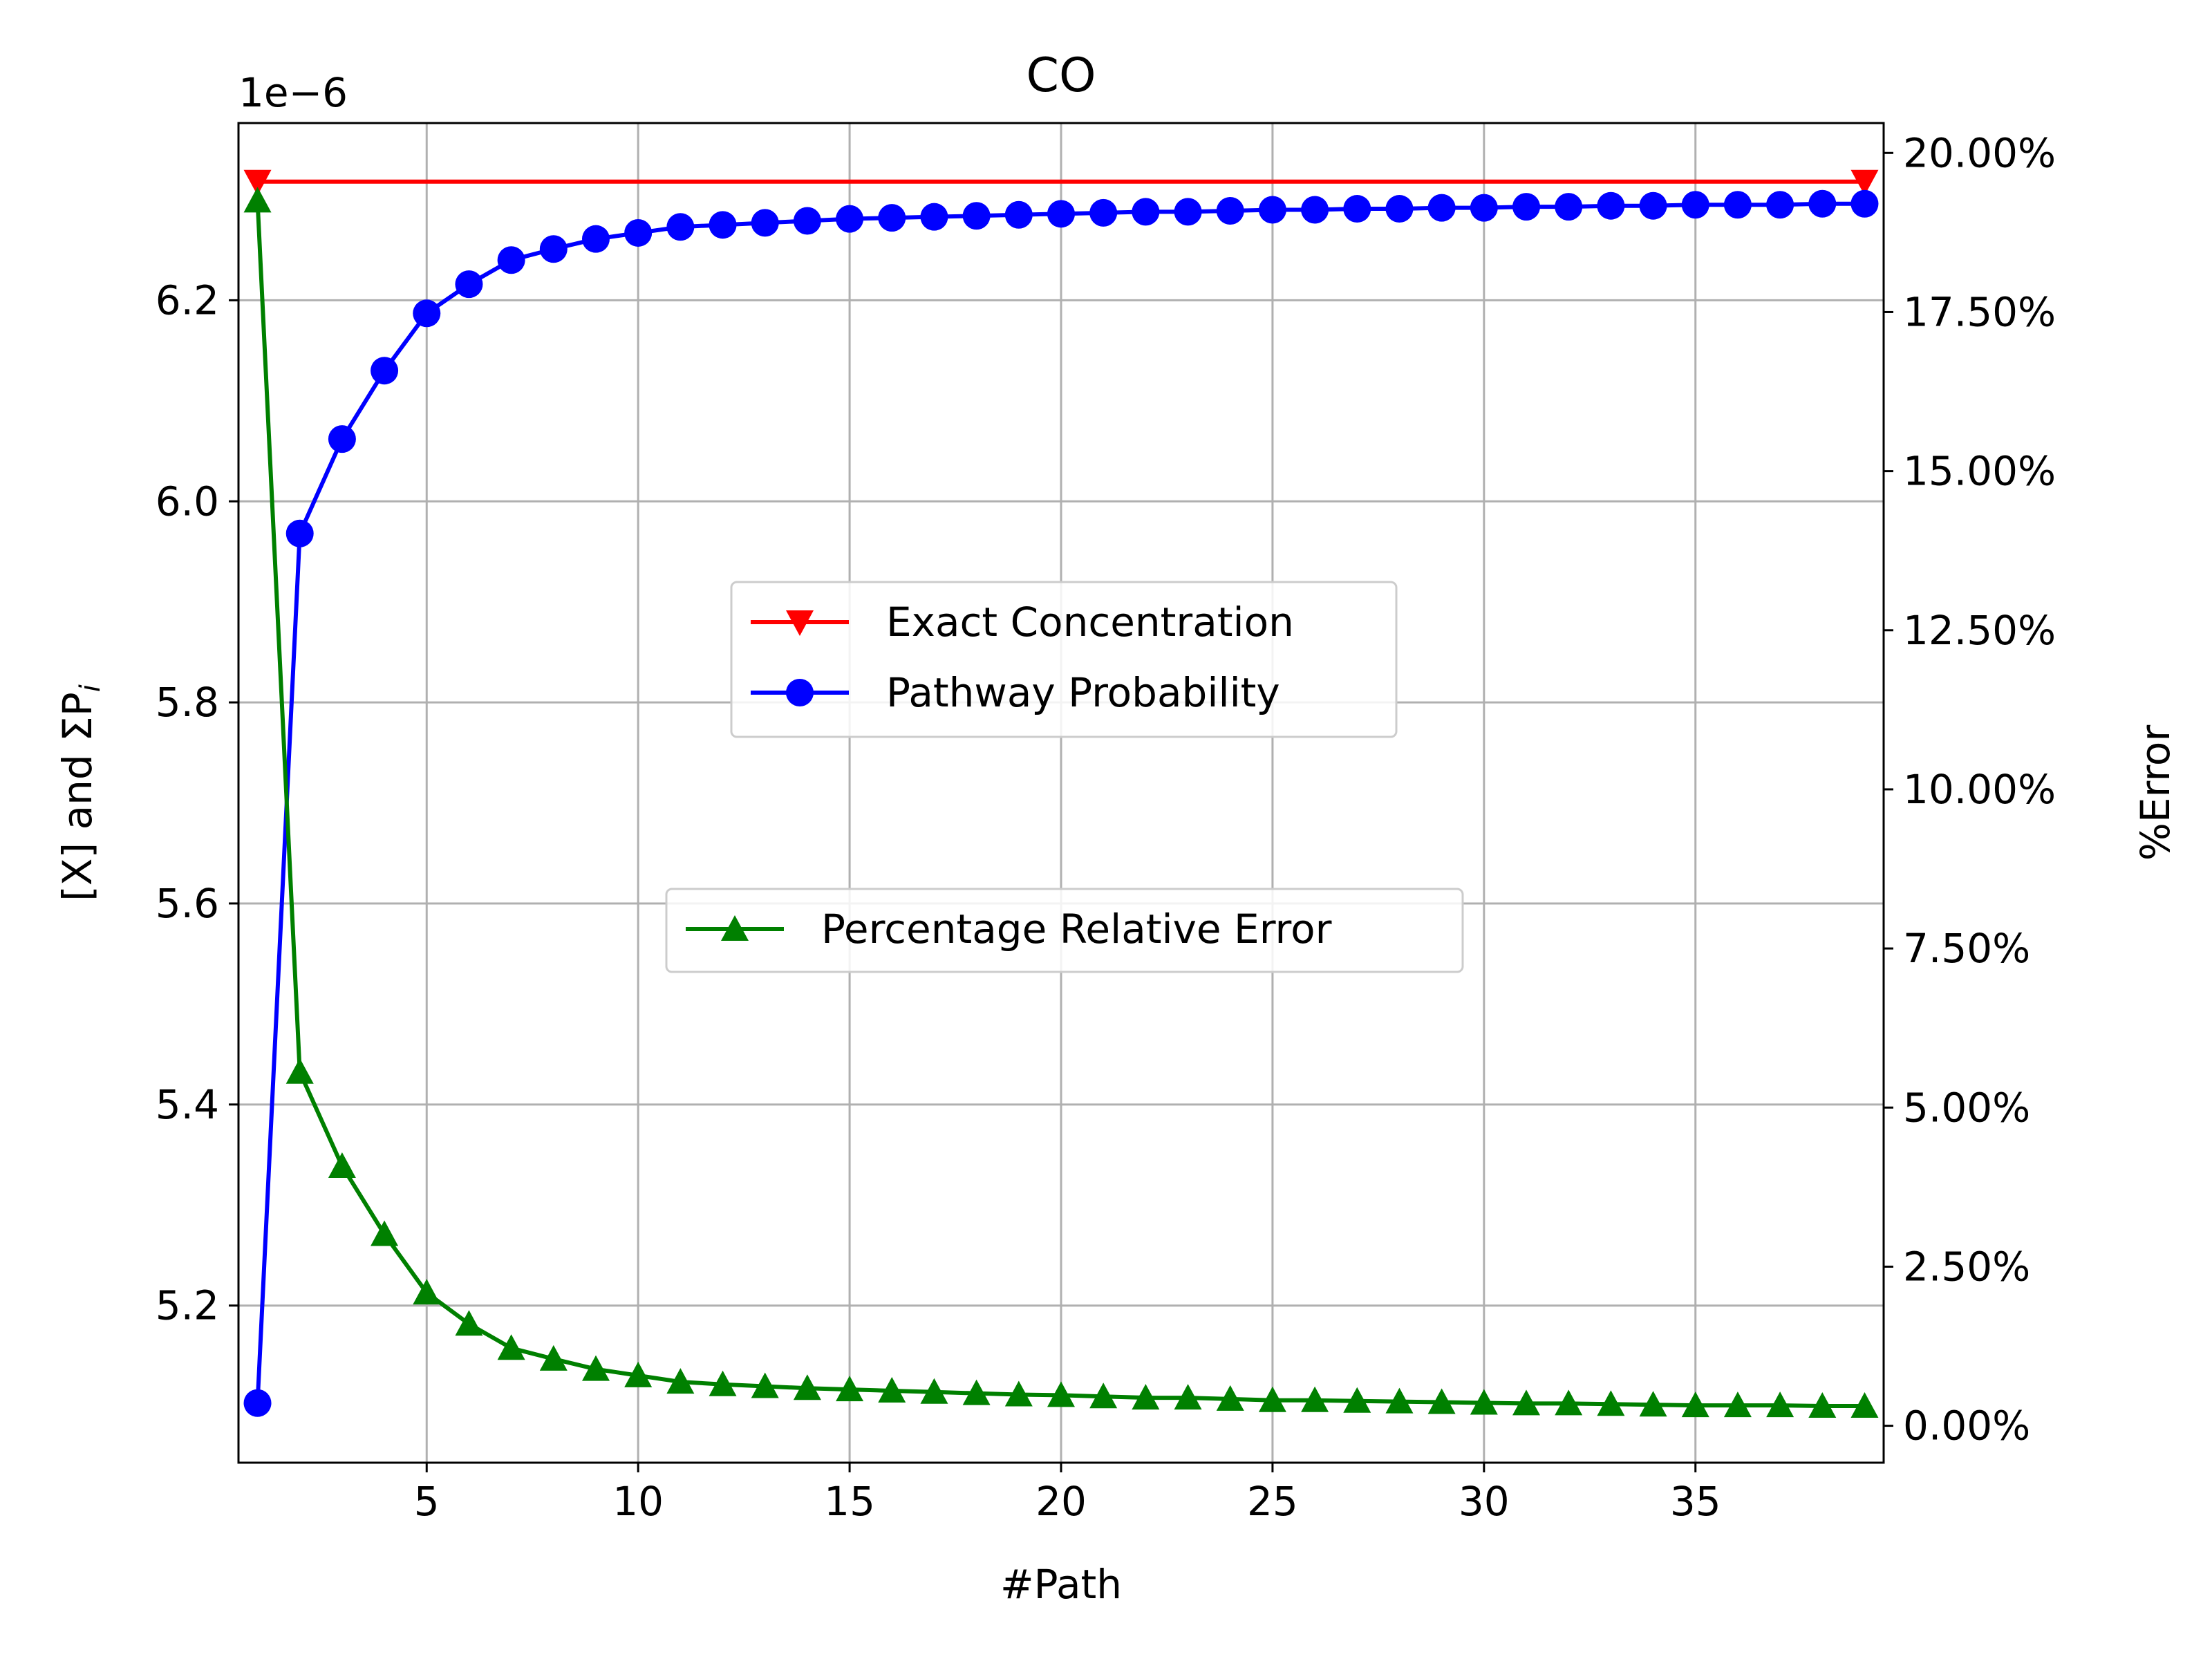 The height and width of the screenshot is (1659, 2212). I want to click on chart-title: CO, so click(1061, 75).